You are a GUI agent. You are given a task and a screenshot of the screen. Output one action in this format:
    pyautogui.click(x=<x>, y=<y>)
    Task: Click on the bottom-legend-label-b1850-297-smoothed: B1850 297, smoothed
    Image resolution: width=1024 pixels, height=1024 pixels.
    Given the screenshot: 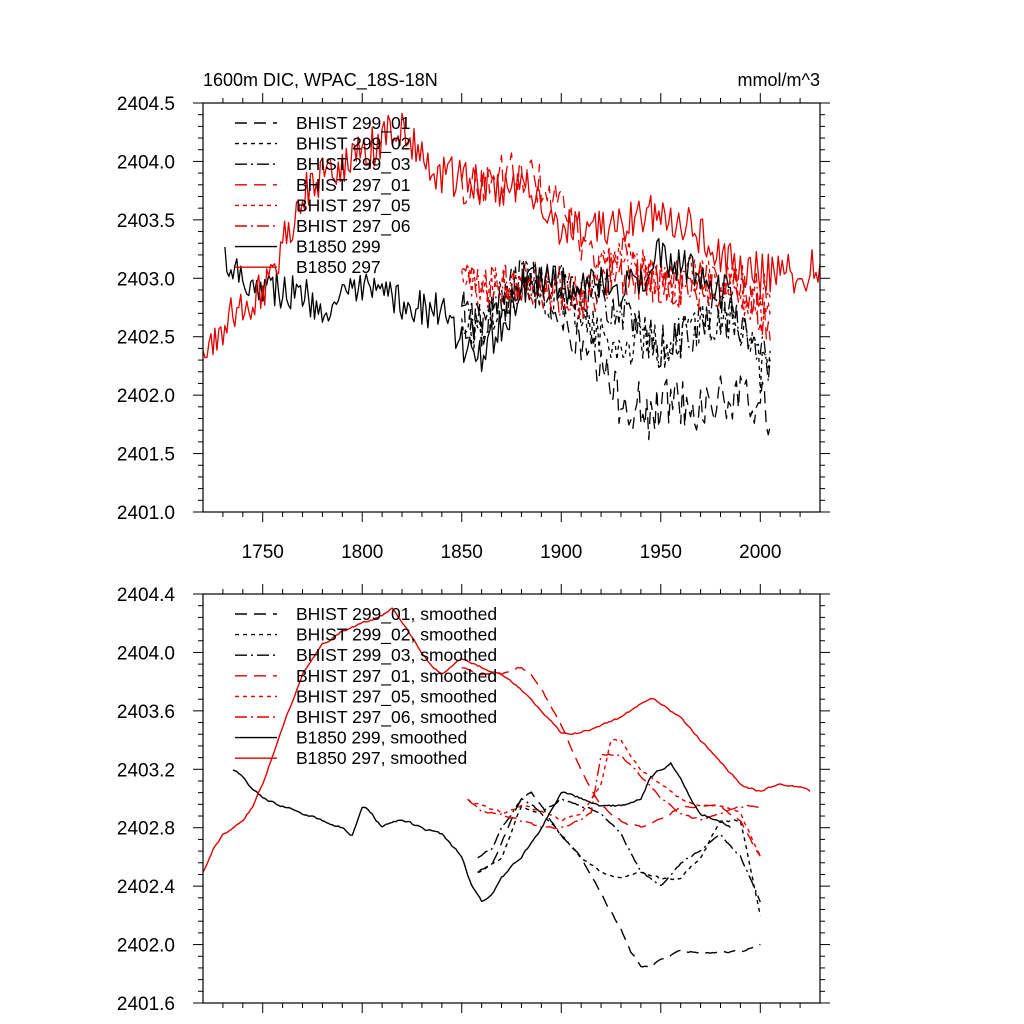 What is the action you would take?
    pyautogui.click(x=381, y=758)
    